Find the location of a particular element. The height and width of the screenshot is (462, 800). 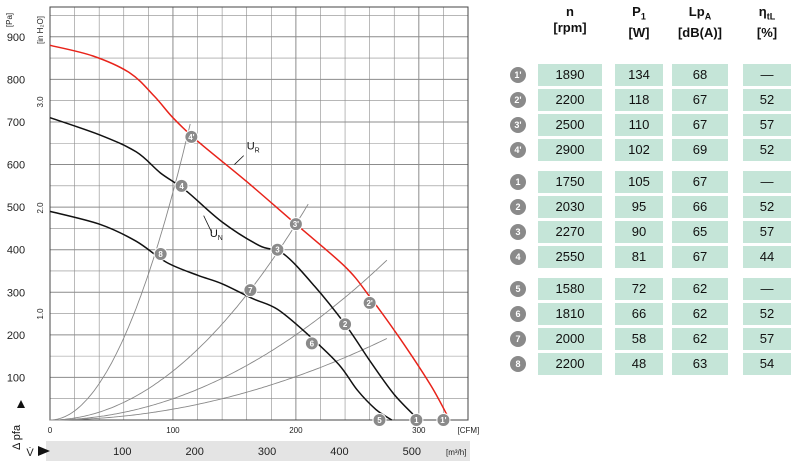

table-cell-p1: 134 is located at coordinates (639, 75).